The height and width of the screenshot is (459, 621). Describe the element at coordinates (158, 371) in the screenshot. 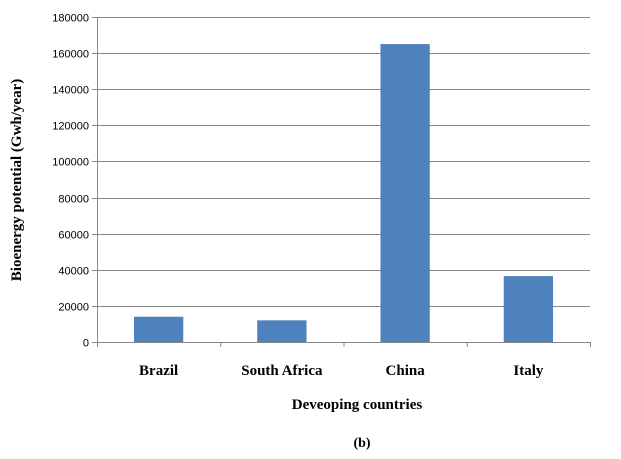

I see `x-category-label: Brazil` at that location.